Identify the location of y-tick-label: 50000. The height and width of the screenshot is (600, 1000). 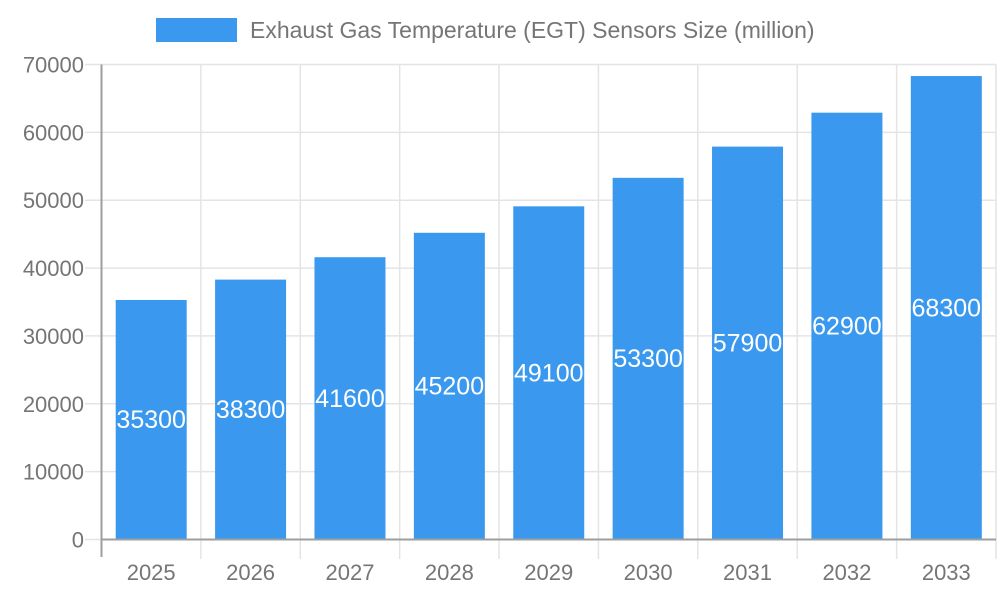
(53, 200).